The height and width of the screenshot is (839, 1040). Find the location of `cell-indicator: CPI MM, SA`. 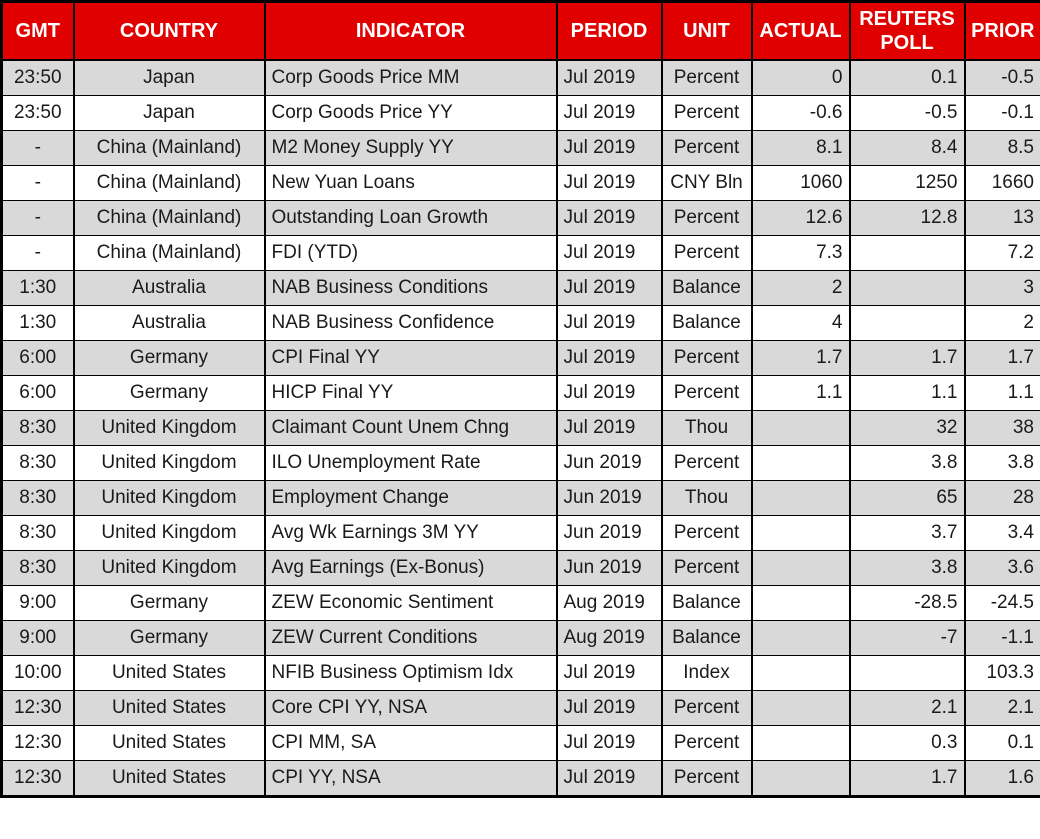

cell-indicator: CPI MM, SA is located at coordinates (410, 743).